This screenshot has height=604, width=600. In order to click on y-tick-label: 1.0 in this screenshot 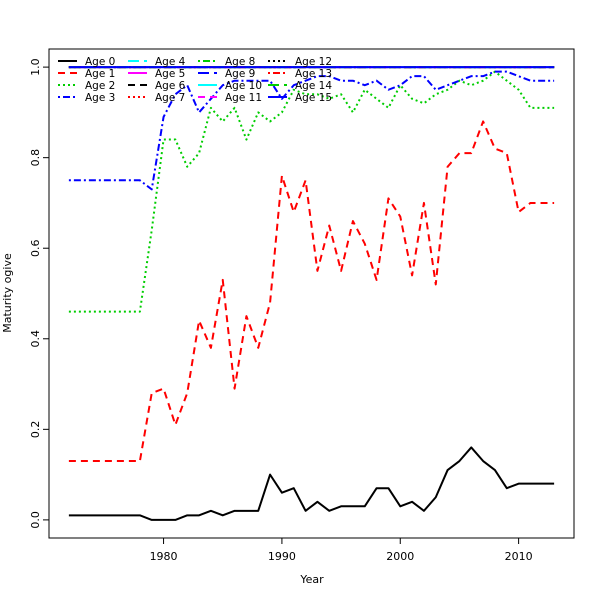, I will do `click(35, 67)`.